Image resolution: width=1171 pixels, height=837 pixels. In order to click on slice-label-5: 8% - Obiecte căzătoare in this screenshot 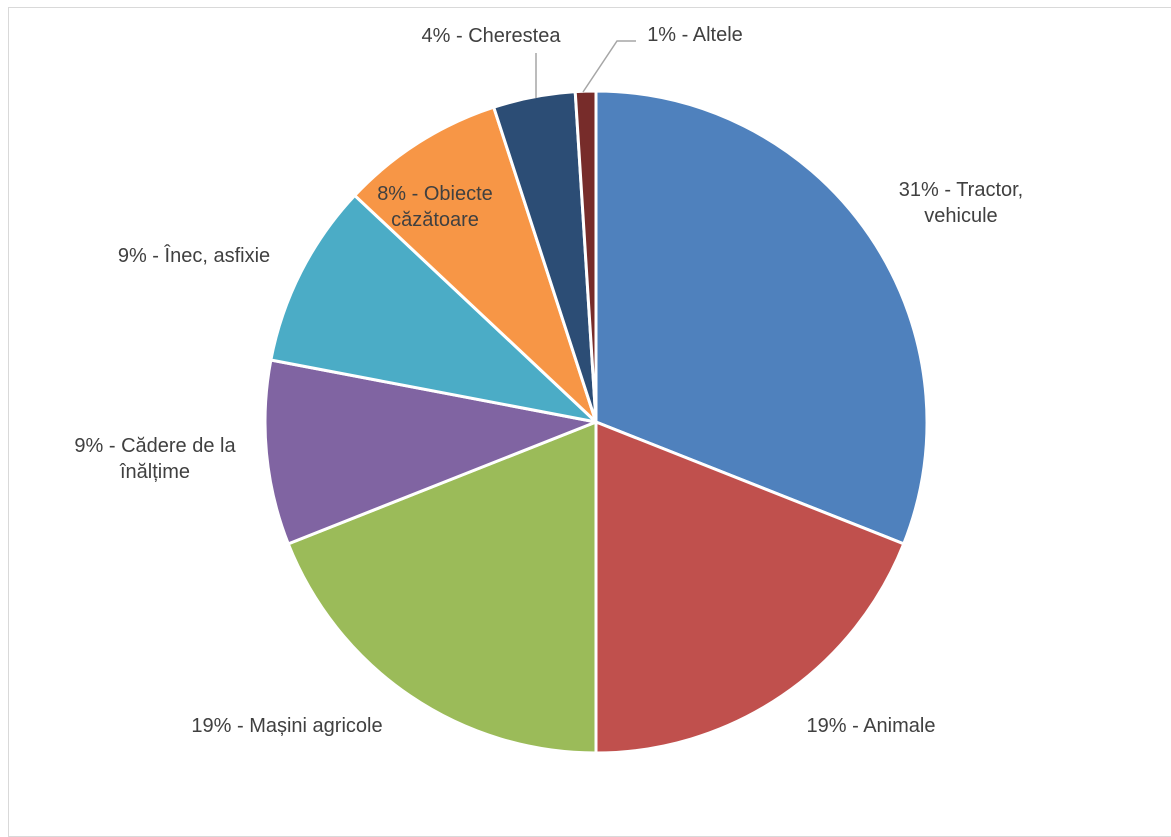, I will do `click(435, 207)`.